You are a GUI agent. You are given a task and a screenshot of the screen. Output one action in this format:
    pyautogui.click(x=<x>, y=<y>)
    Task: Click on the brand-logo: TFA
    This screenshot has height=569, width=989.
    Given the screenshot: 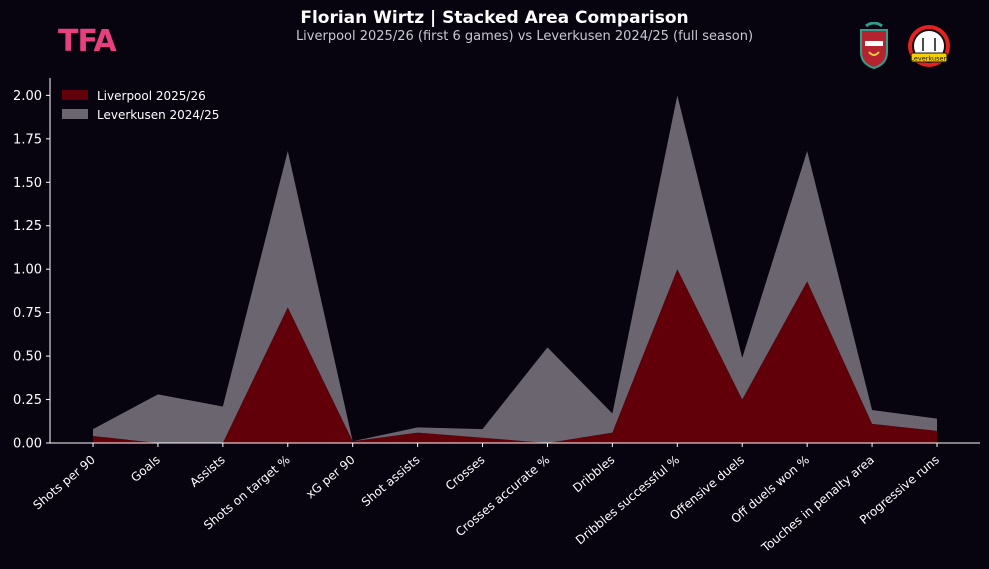 What is the action you would take?
    pyautogui.click(x=87, y=41)
    